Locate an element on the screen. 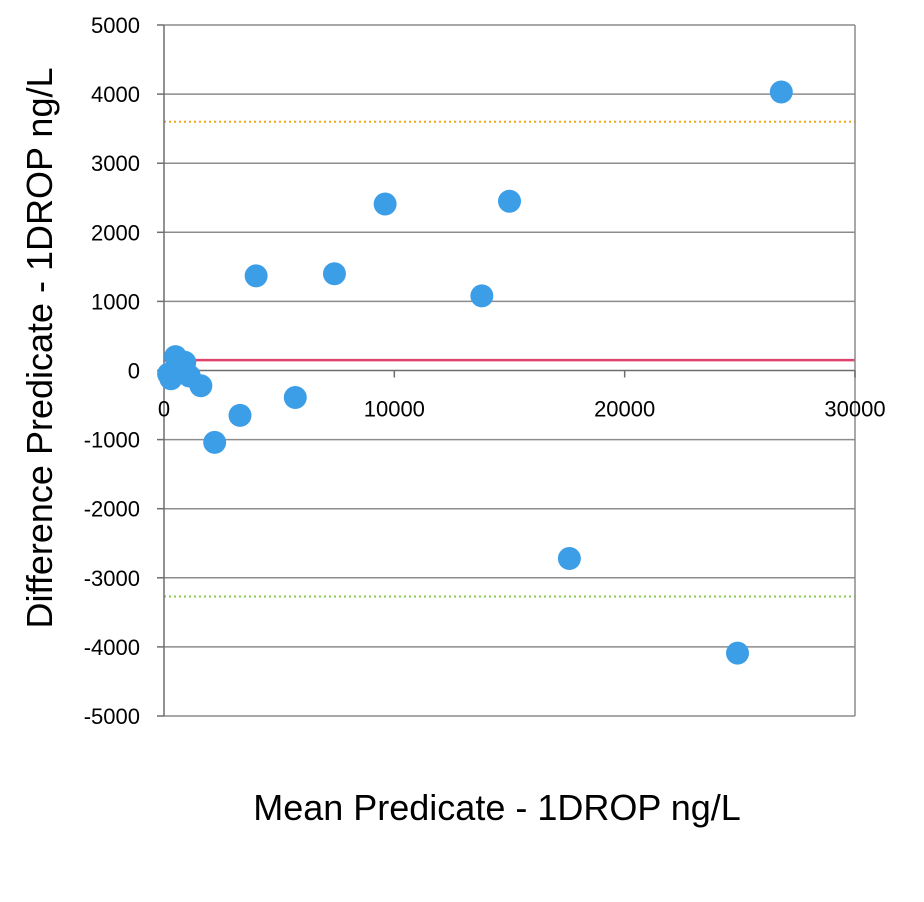  y-tick-label: 1000 is located at coordinates (115, 301).